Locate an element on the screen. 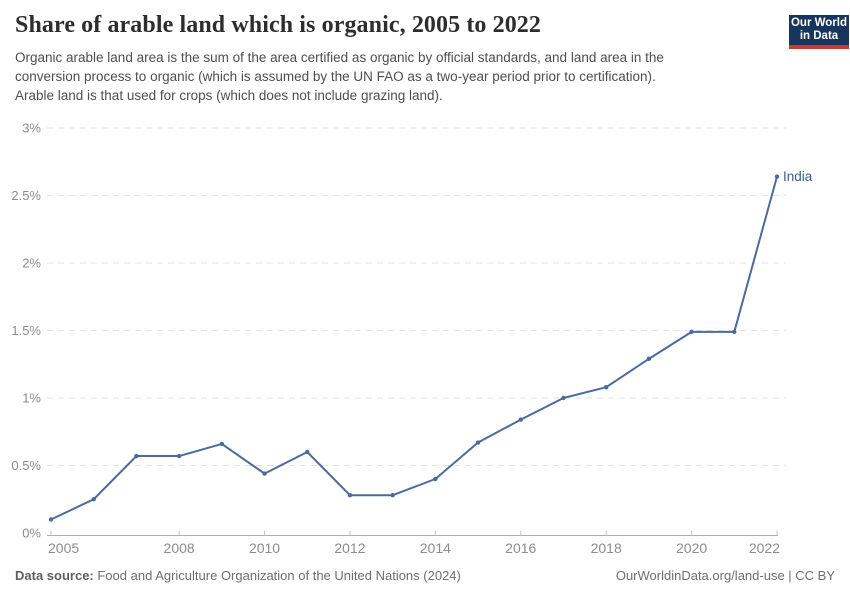 The height and width of the screenshot is (600, 850). x-axis-tick-label: 2012 is located at coordinates (349, 548).